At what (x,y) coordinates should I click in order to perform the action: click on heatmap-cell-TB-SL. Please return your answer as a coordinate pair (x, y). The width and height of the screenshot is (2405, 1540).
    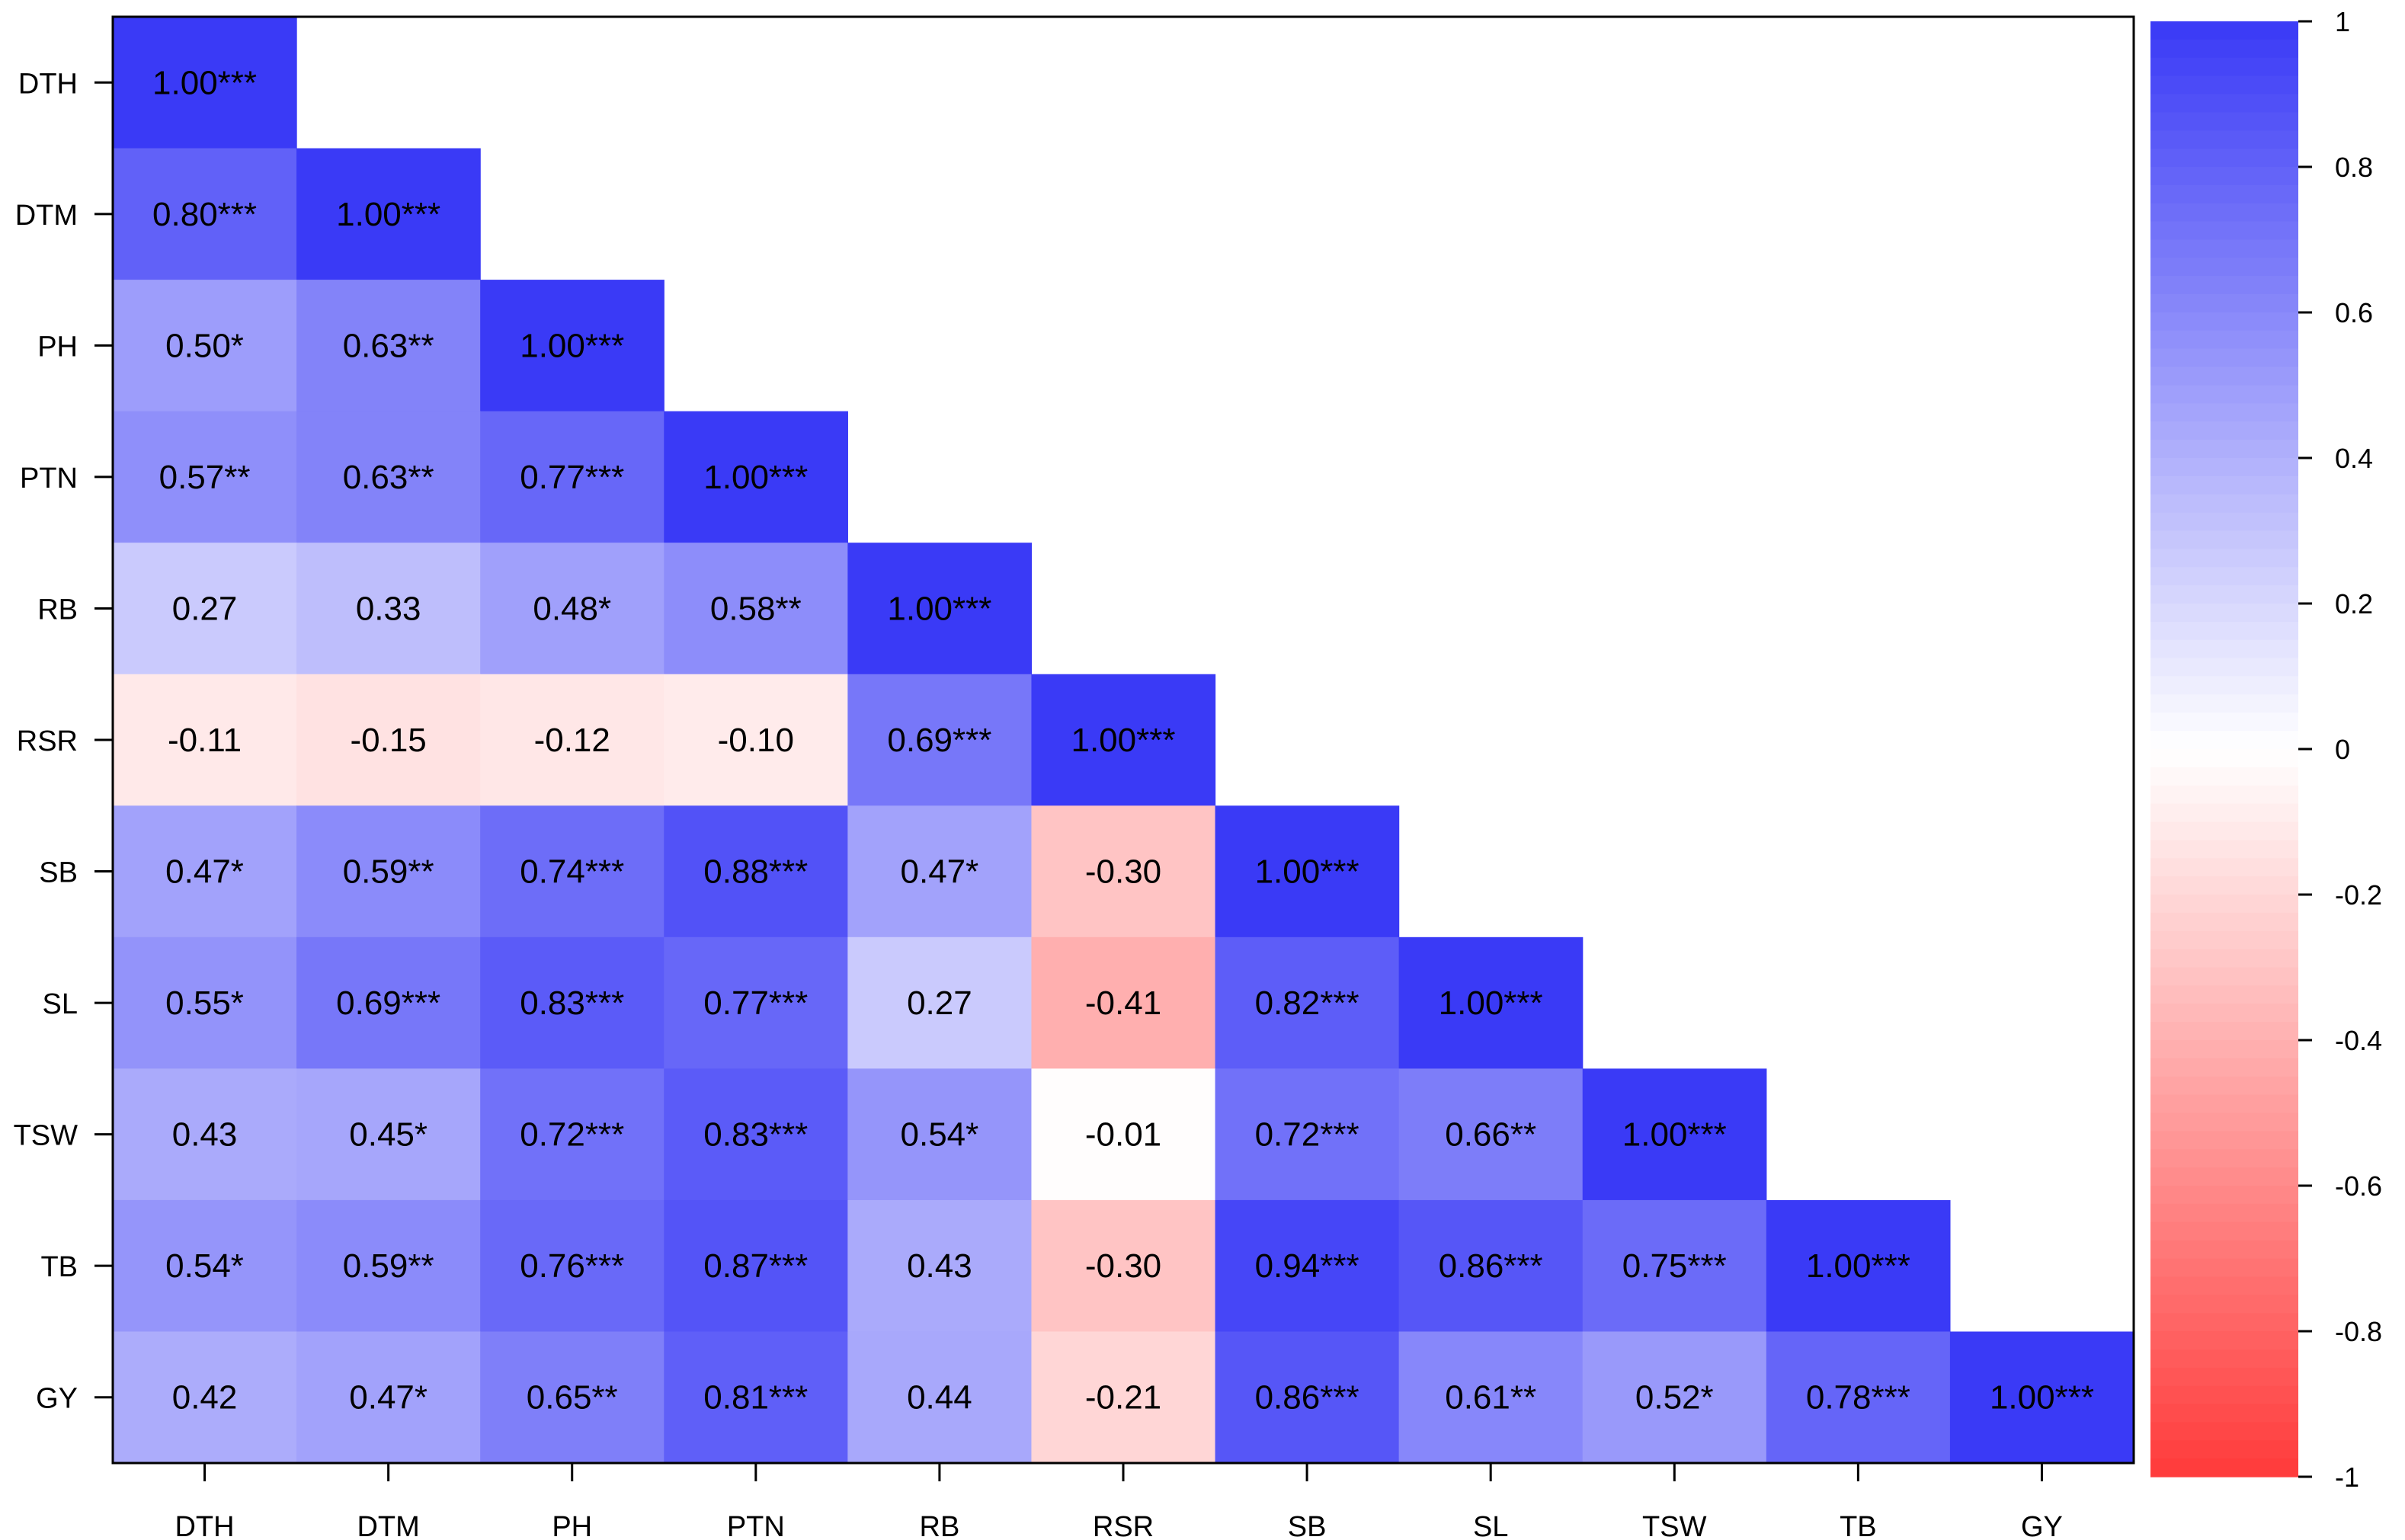
    Looking at the image, I should click on (1491, 1266).